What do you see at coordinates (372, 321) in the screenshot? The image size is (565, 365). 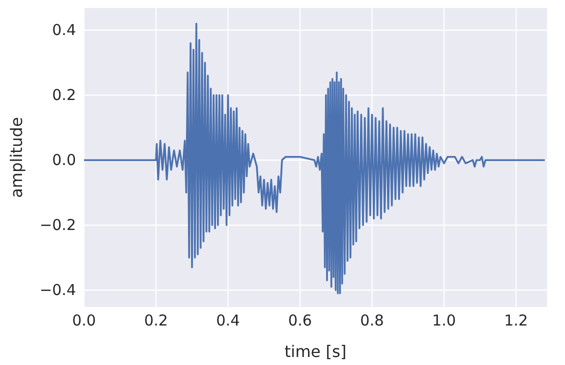 I see `x-tick-label: 0.8` at bounding box center [372, 321].